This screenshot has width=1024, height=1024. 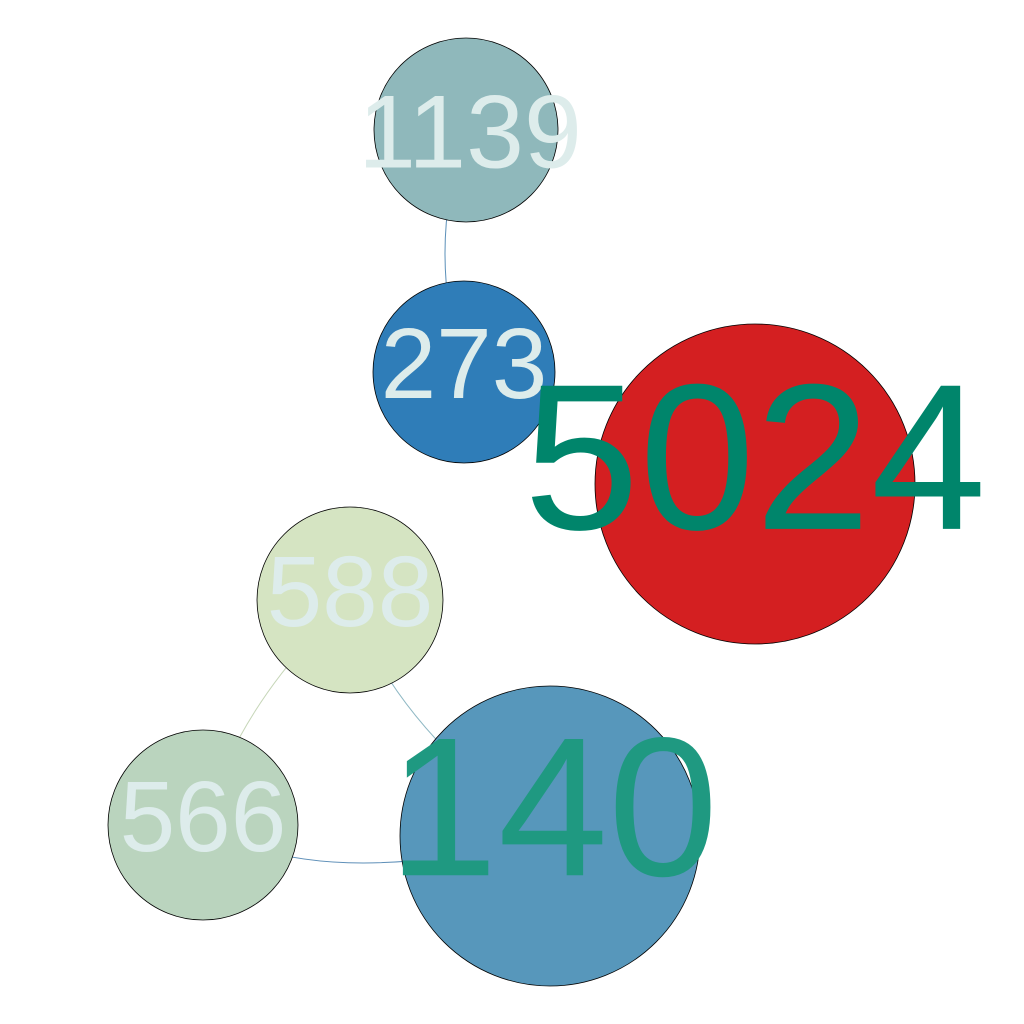 I want to click on node-label-588: 588, so click(x=350, y=592).